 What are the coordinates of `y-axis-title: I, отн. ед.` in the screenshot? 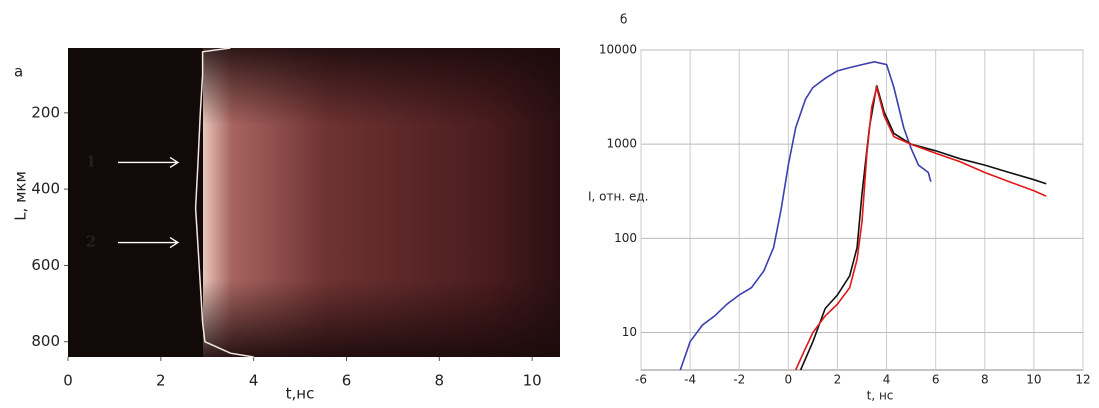 It's located at (618, 197).